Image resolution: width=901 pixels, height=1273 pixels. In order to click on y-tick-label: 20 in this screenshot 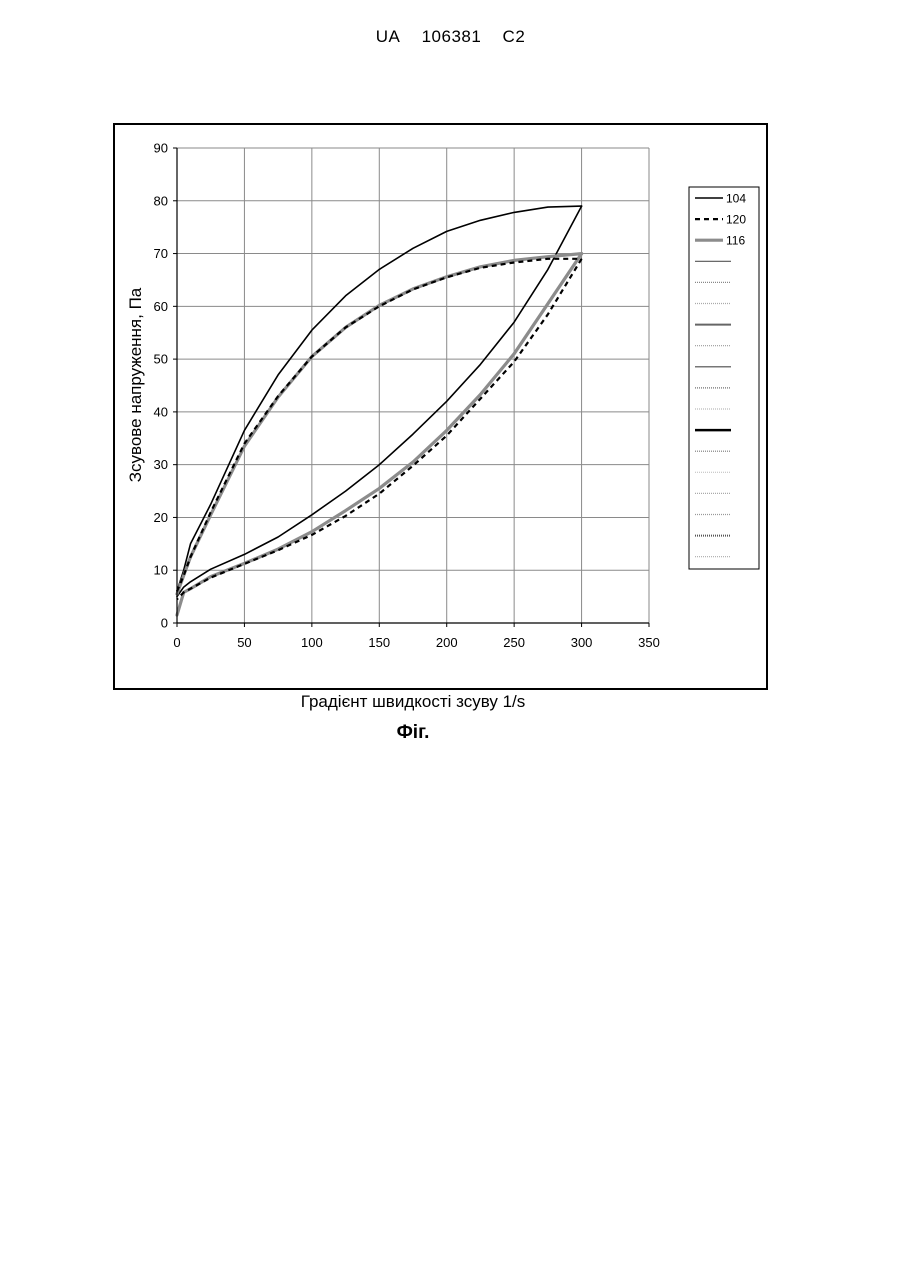, I will do `click(161, 517)`.